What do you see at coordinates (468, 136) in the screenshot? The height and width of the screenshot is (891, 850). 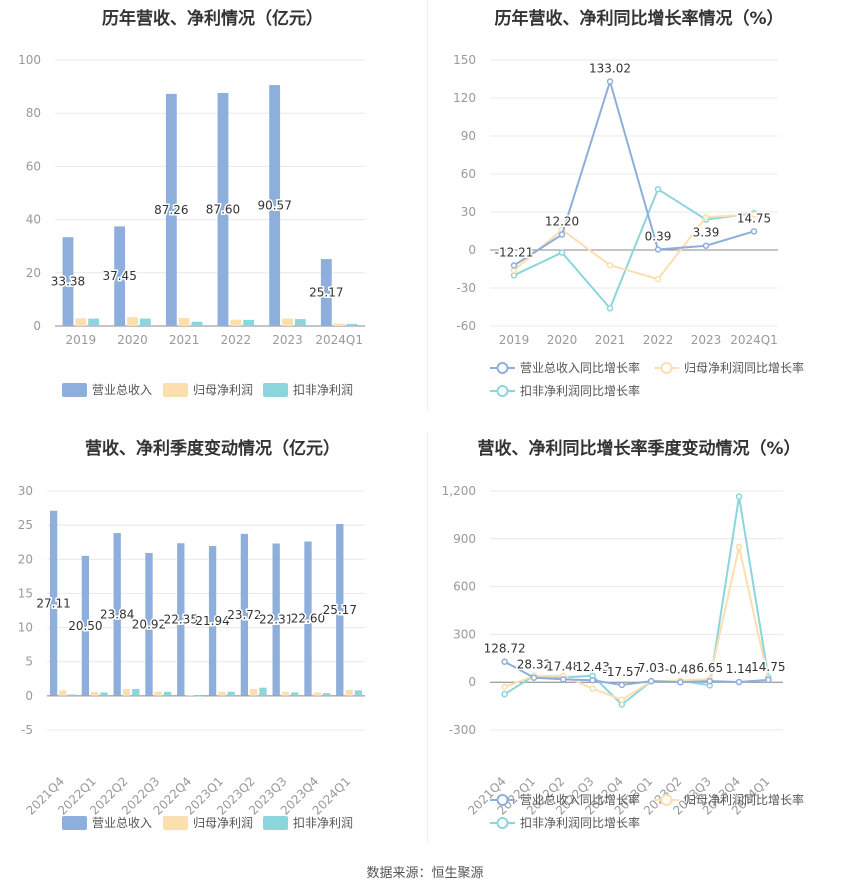 I see `y-tick-label: 90` at bounding box center [468, 136].